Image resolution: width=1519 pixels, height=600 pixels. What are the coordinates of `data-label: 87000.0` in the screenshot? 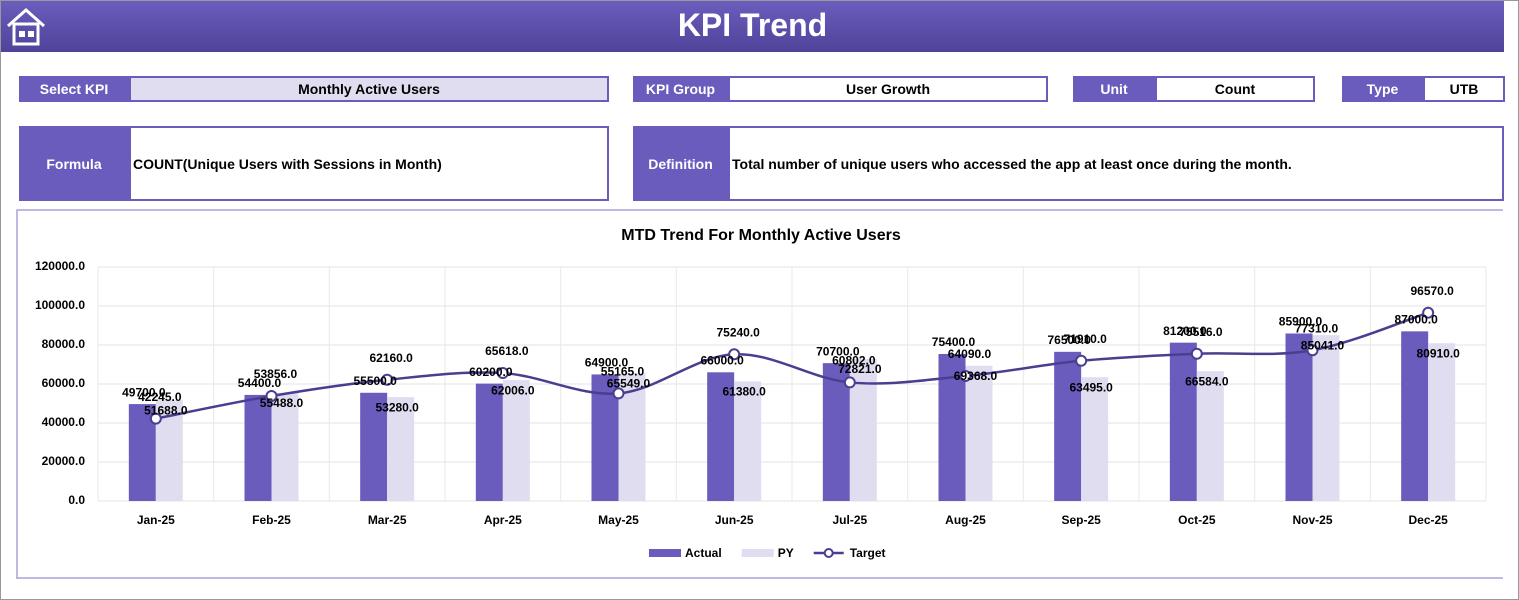 It's located at (1416, 320).